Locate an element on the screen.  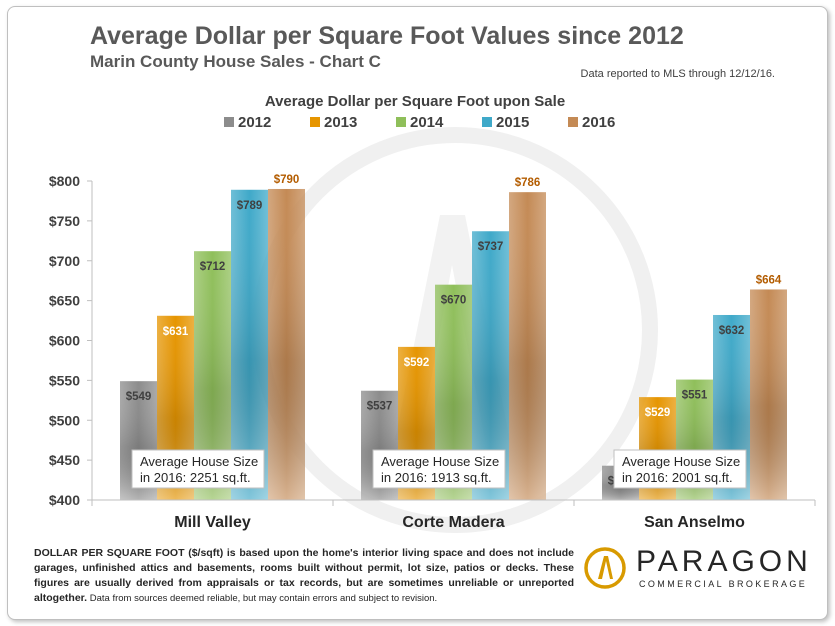
annotation-line2: in 2016: 2001 sq.ft. is located at coordinates (677, 477).